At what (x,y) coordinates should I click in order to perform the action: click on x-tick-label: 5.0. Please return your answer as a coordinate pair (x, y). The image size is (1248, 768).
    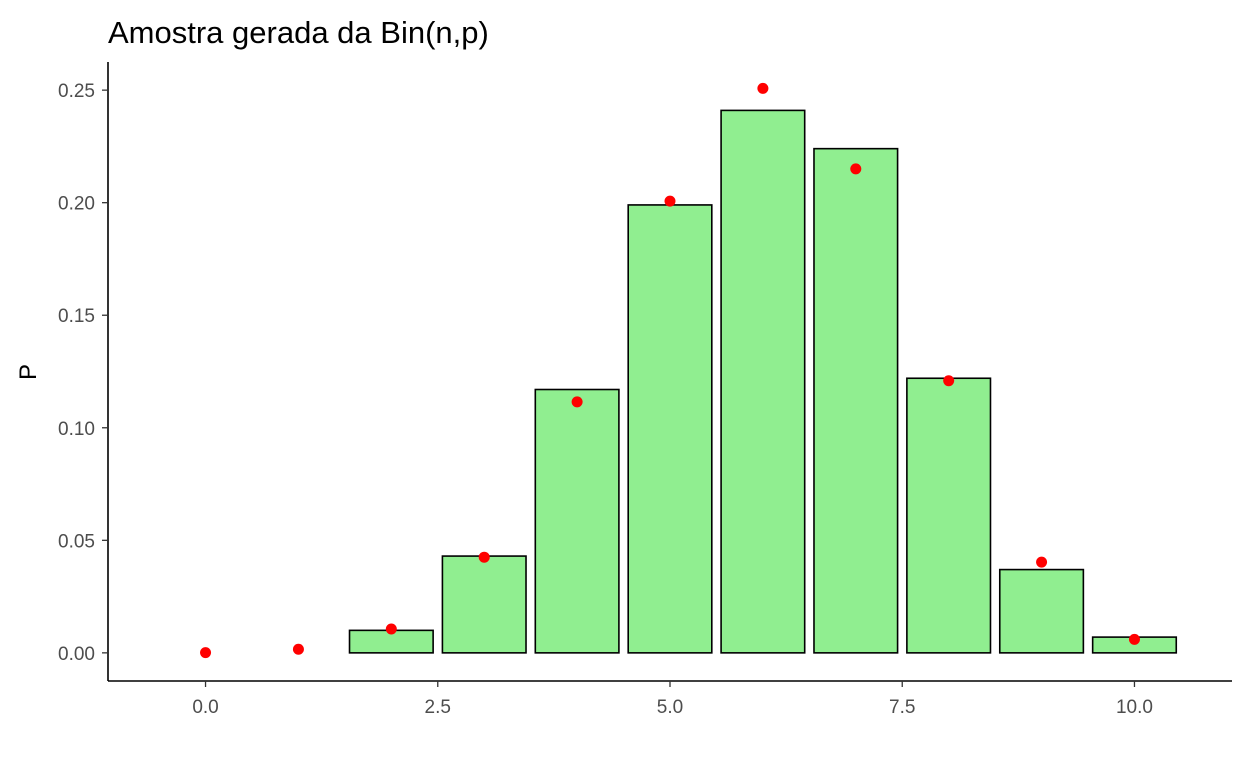
    Looking at the image, I should click on (670, 707).